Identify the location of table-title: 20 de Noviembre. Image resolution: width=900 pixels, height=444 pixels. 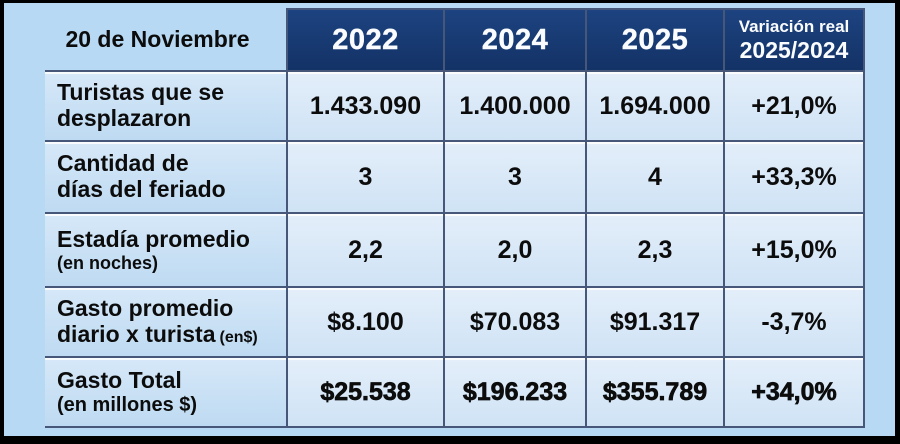
(165, 40).